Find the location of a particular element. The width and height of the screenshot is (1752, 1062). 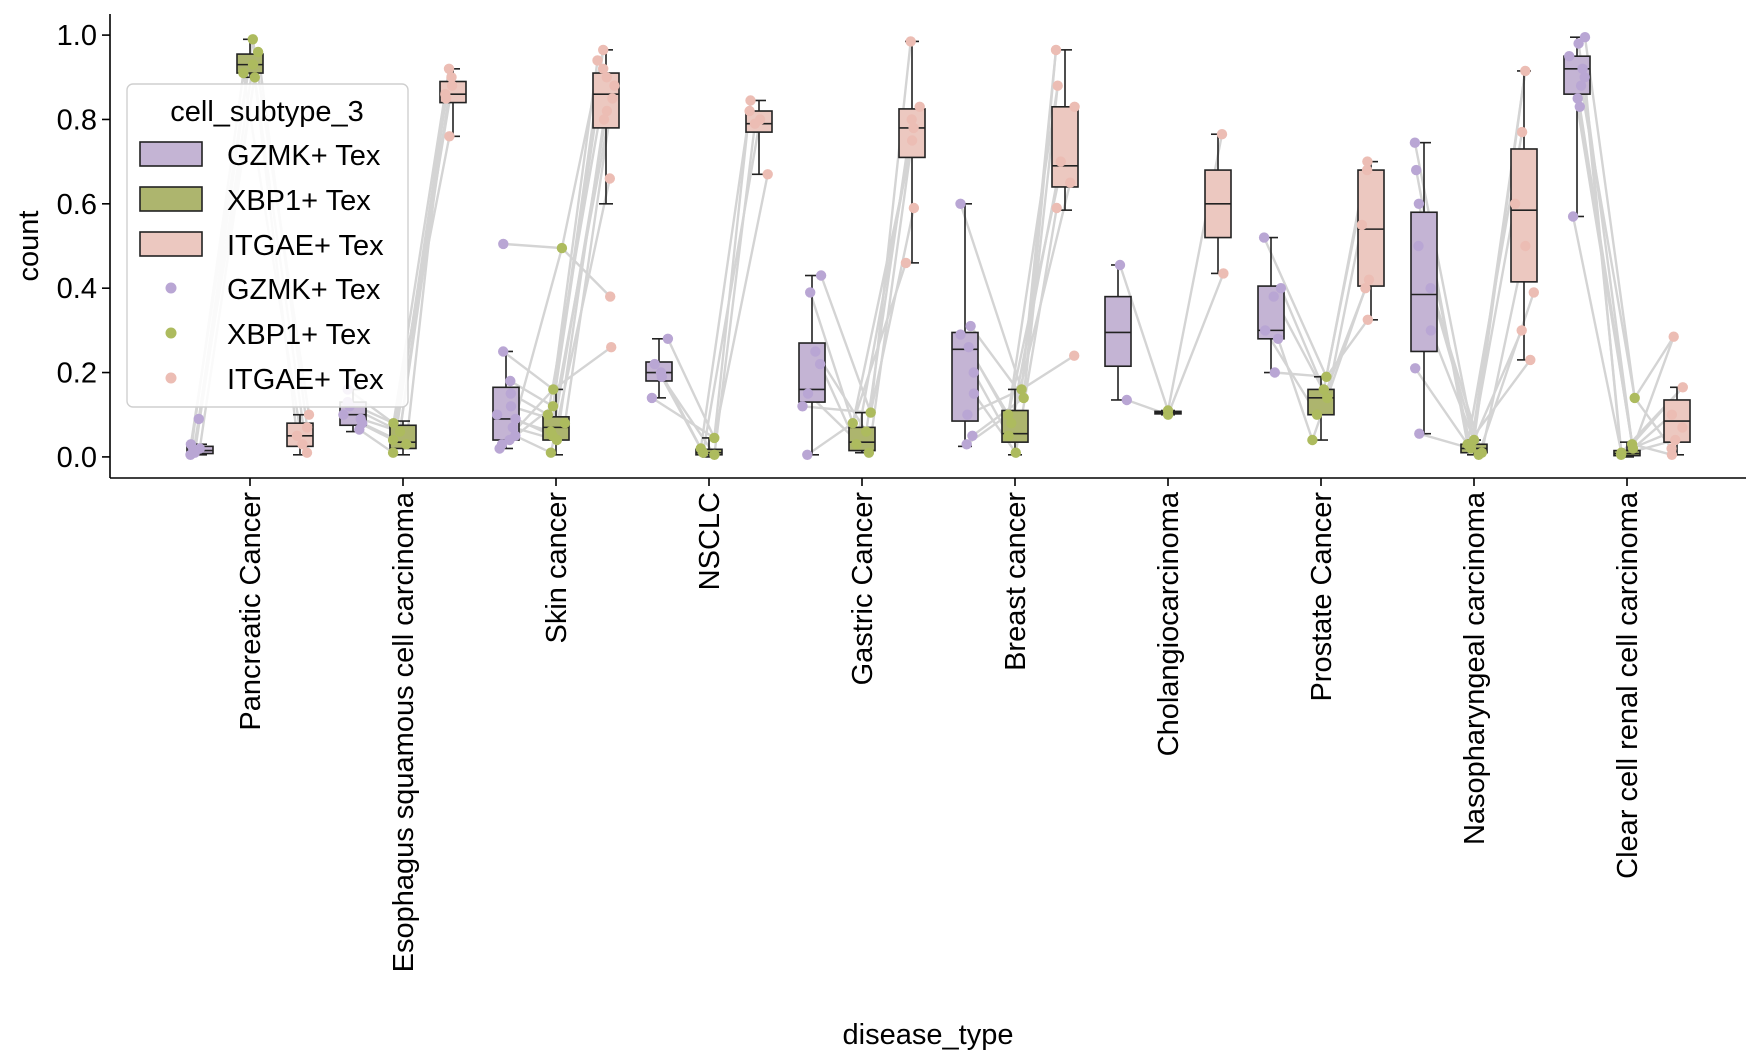

y-axis-title: count is located at coordinates (29, 246).